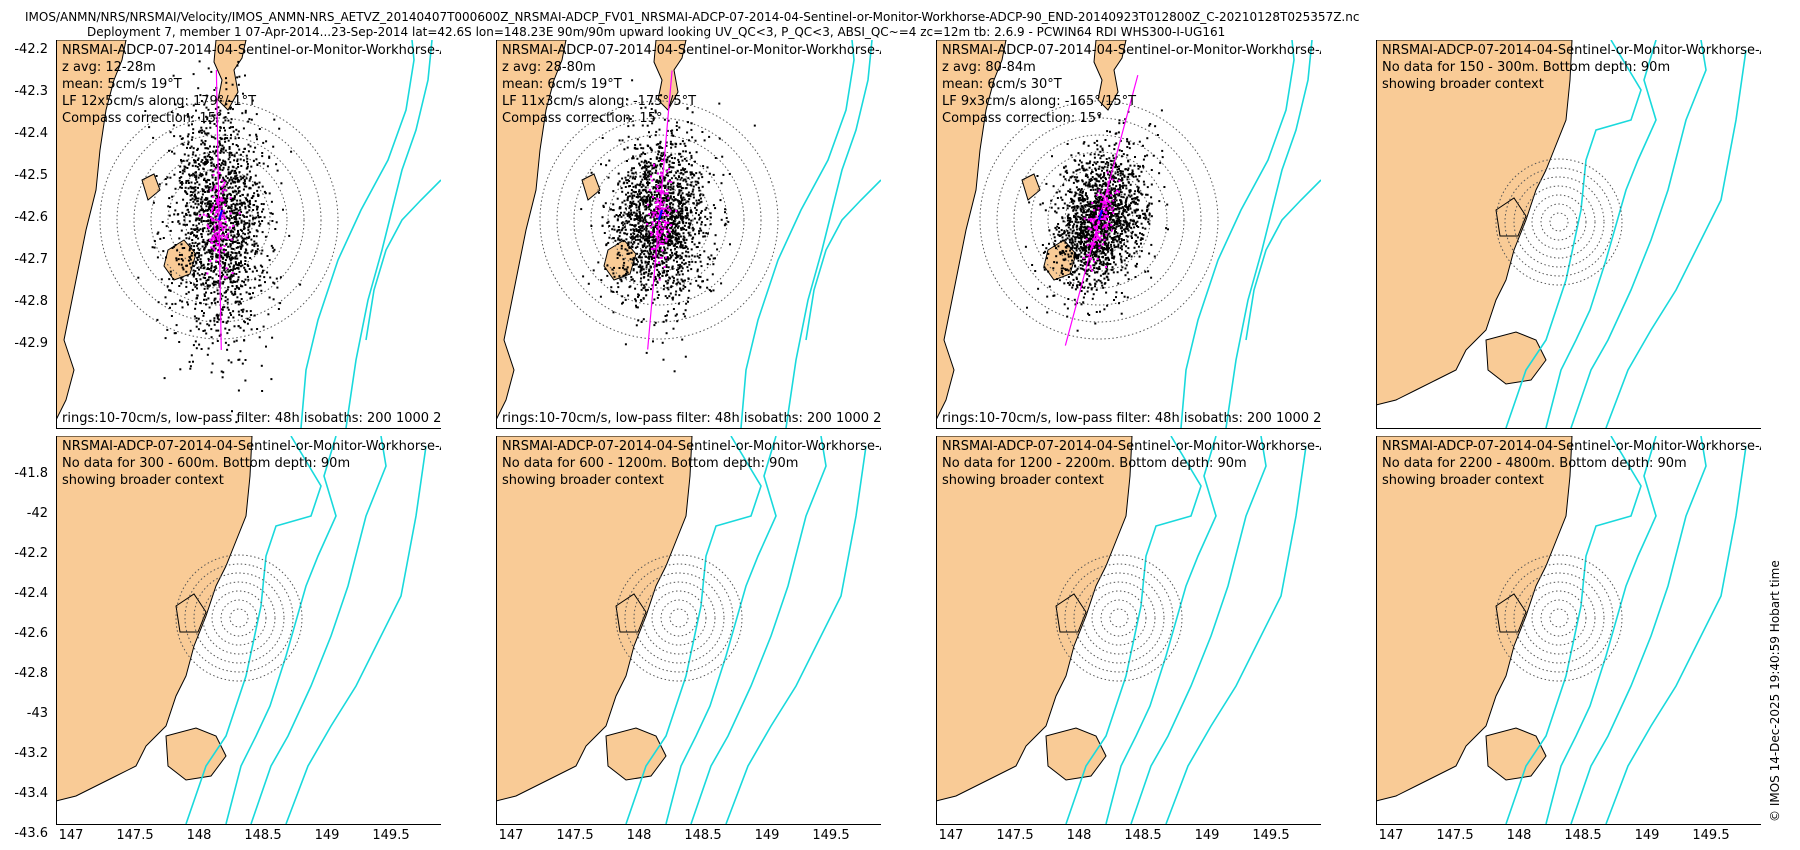  I want to click on principal-axis-line, so click(218, 210).